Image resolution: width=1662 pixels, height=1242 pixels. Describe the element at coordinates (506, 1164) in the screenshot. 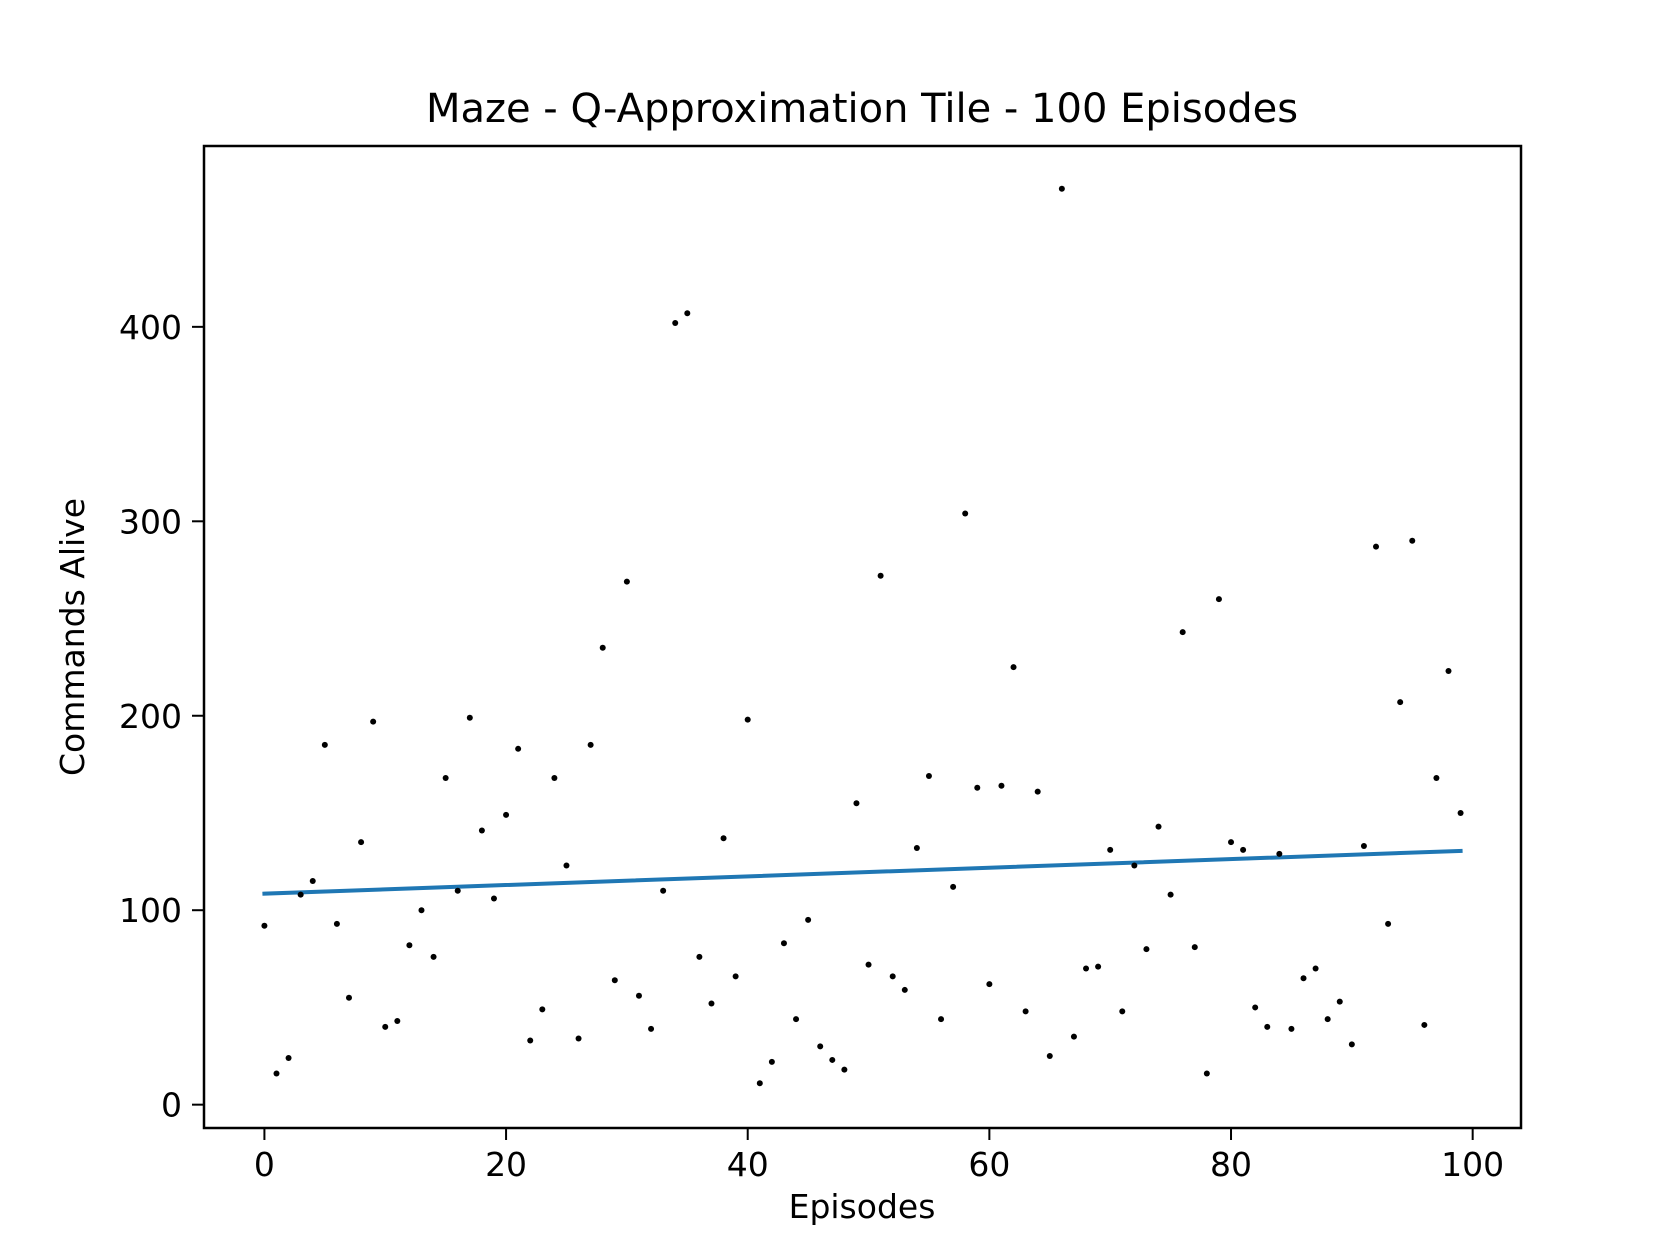

I see `x-tick-label: 20` at that location.